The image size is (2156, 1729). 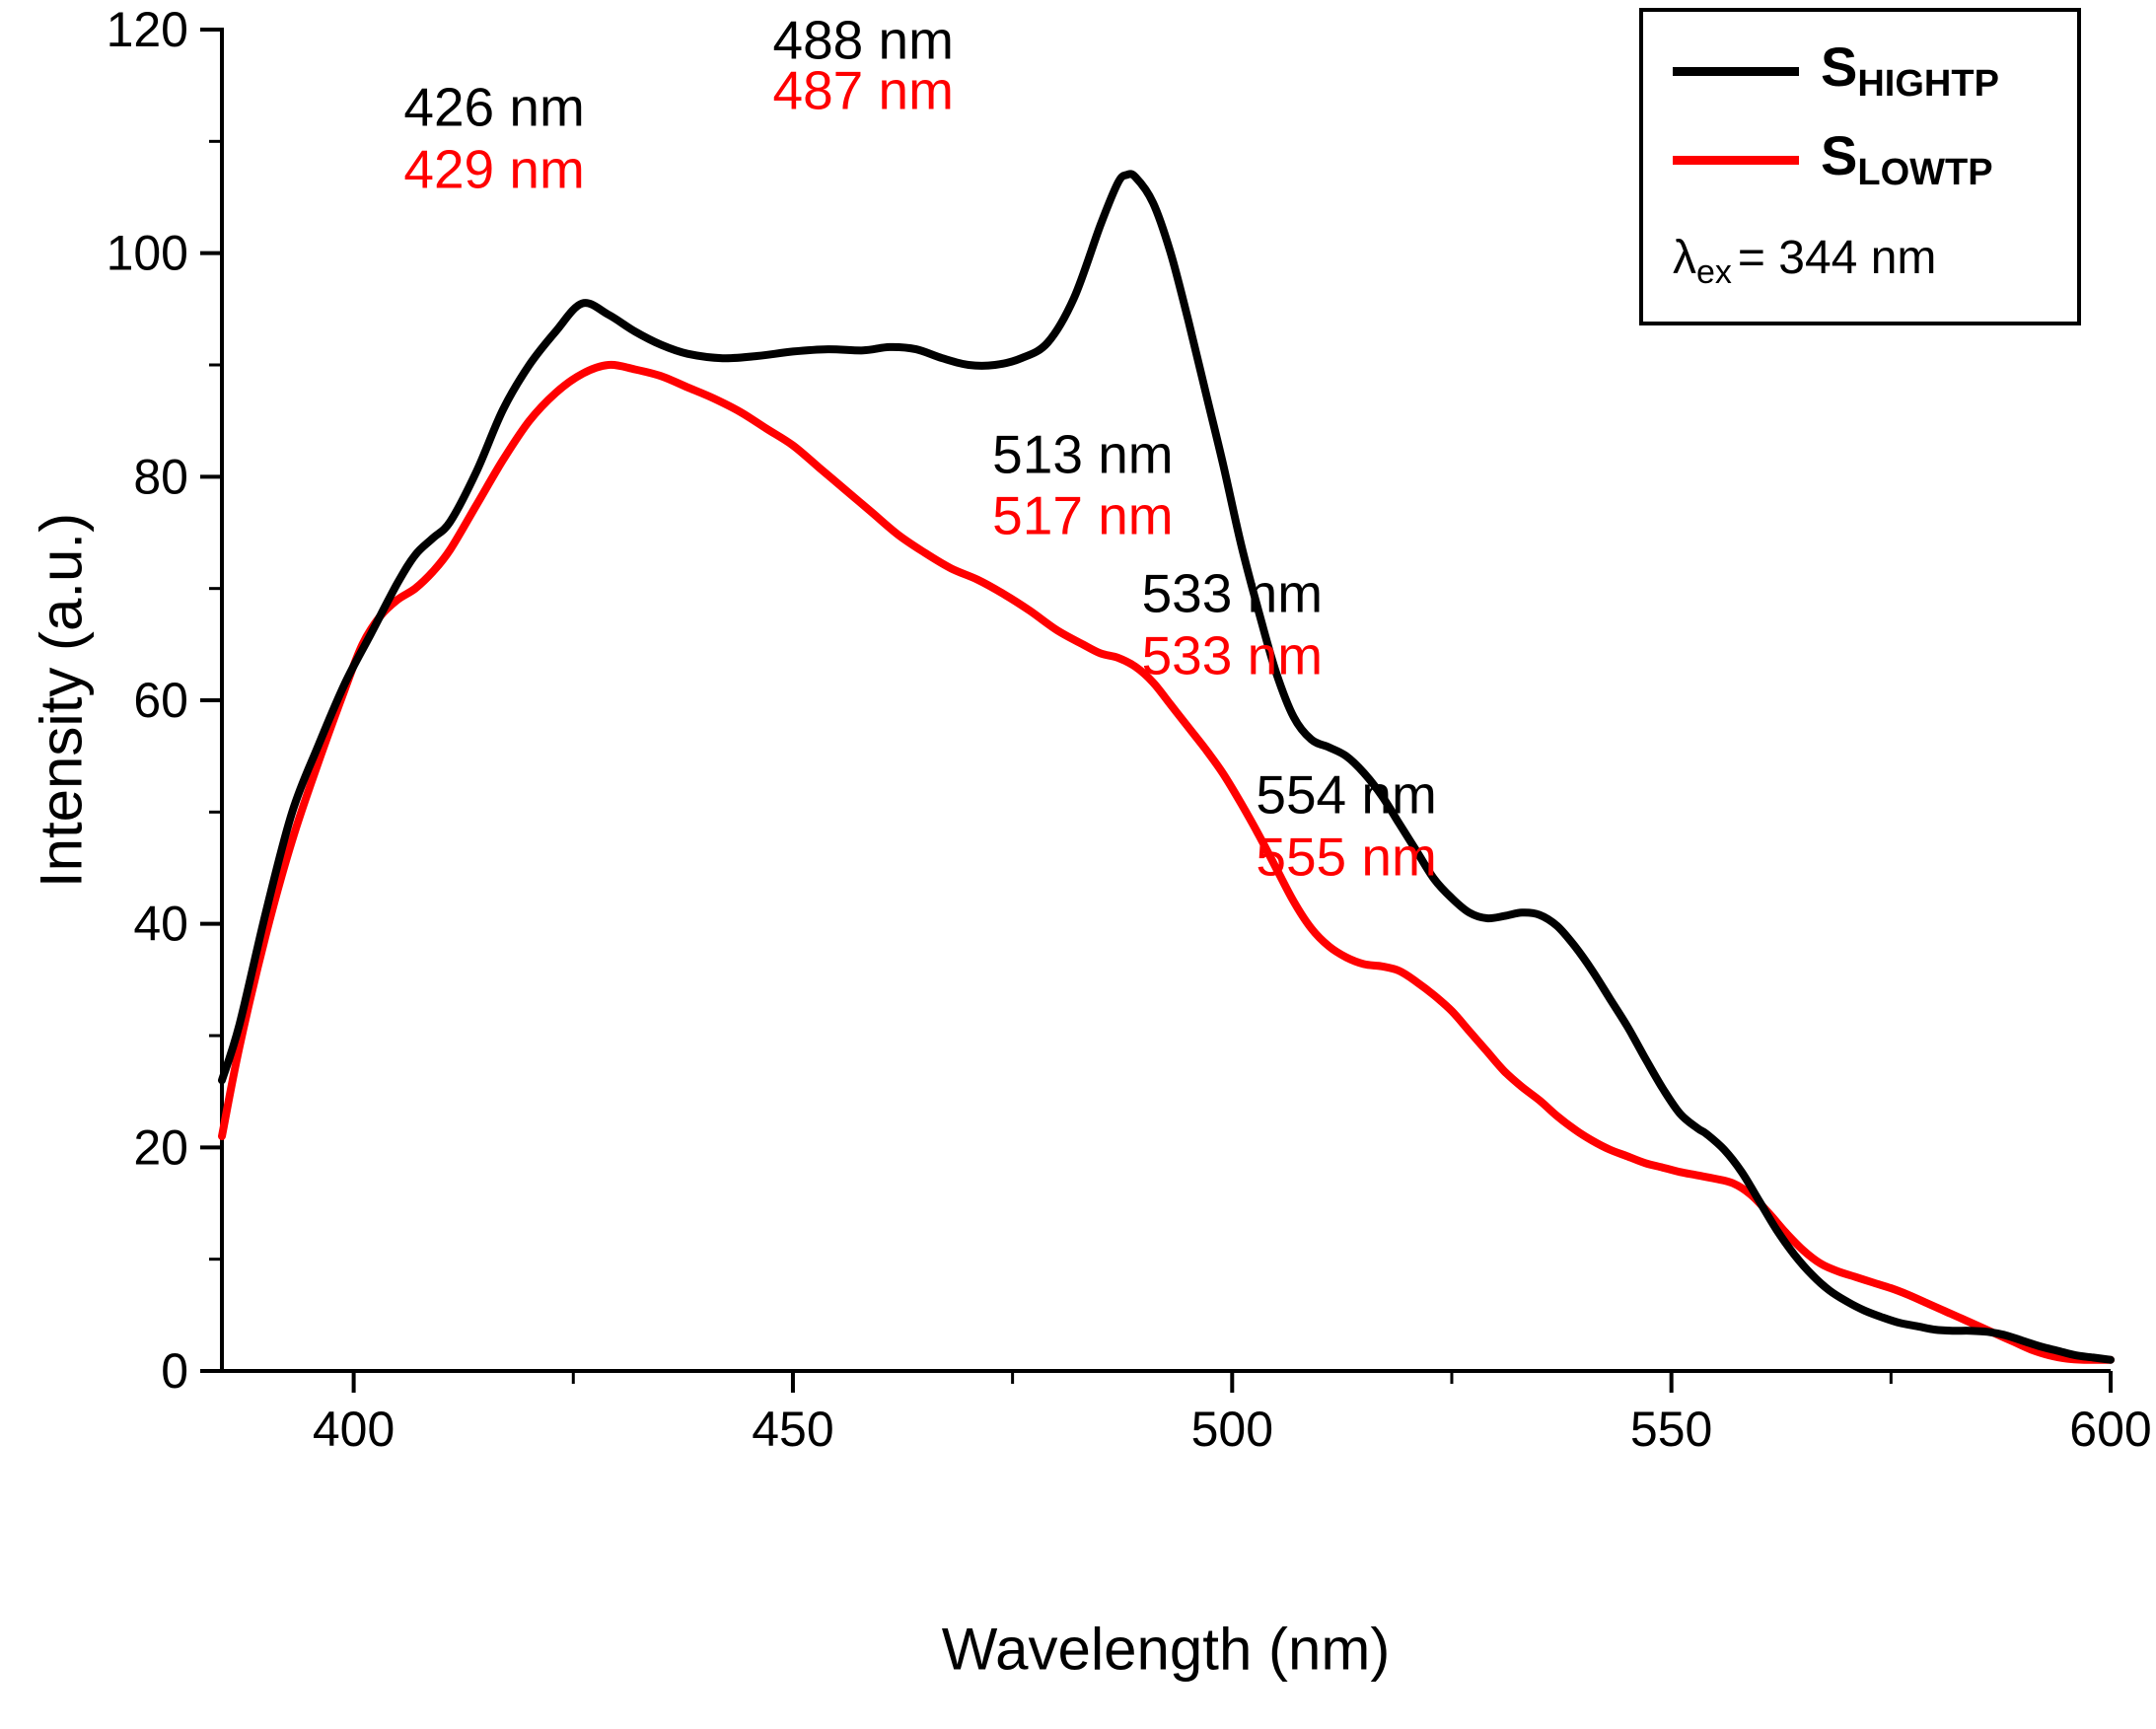 What do you see at coordinates (160, 925) in the screenshot?
I see `y-tick-label: 40` at bounding box center [160, 925].